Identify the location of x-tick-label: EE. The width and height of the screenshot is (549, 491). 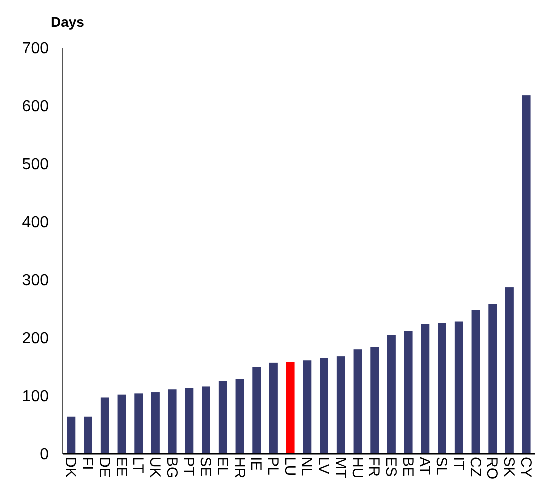
(121, 467).